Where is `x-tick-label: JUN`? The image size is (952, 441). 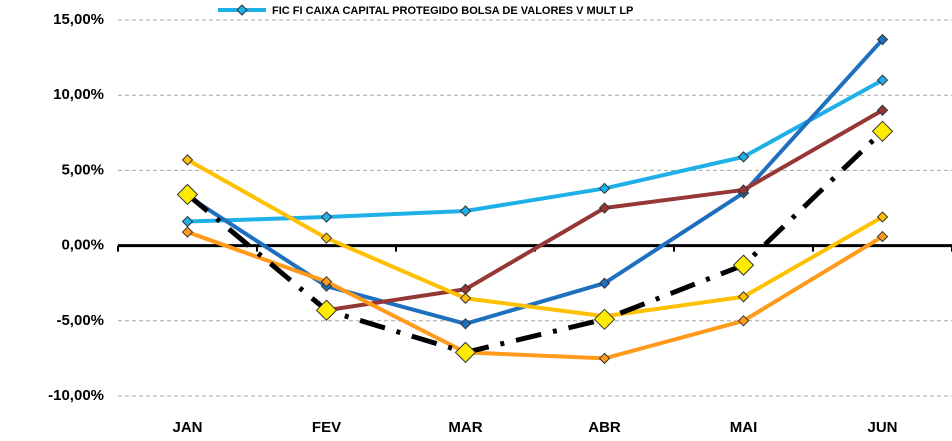 x-tick-label: JUN is located at coordinates (882, 427).